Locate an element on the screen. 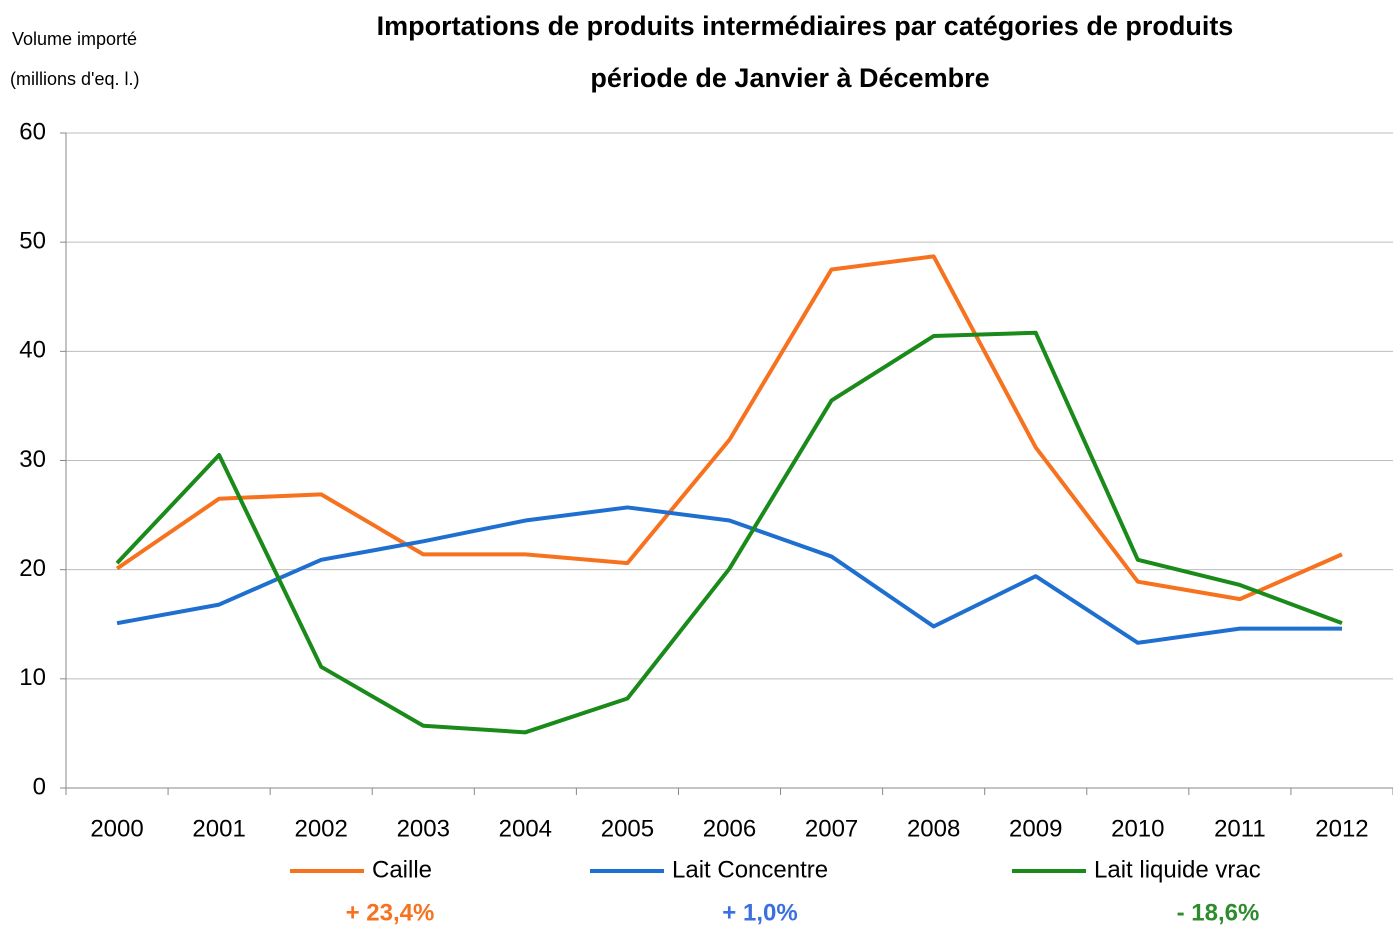 The image size is (1393, 930). x-tick-label: 2006 is located at coordinates (729, 828).